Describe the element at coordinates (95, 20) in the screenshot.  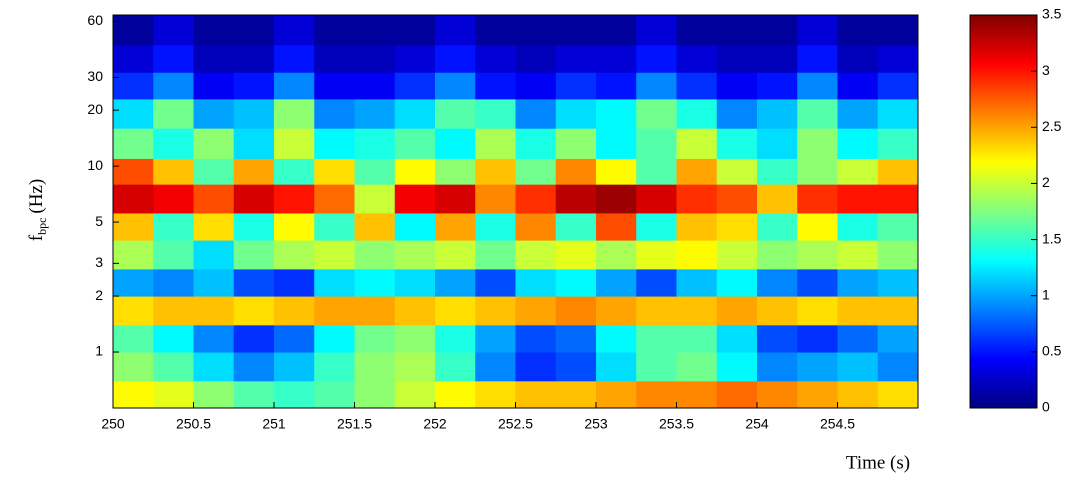
I see `y-tick-label: 60` at that location.